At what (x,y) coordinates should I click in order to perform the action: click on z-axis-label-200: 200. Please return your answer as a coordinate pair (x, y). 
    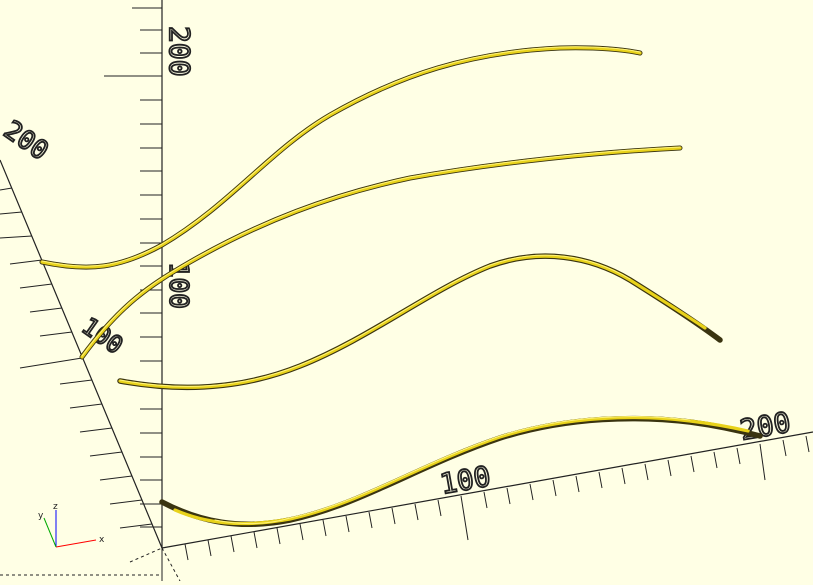
    Looking at the image, I should click on (179, 51).